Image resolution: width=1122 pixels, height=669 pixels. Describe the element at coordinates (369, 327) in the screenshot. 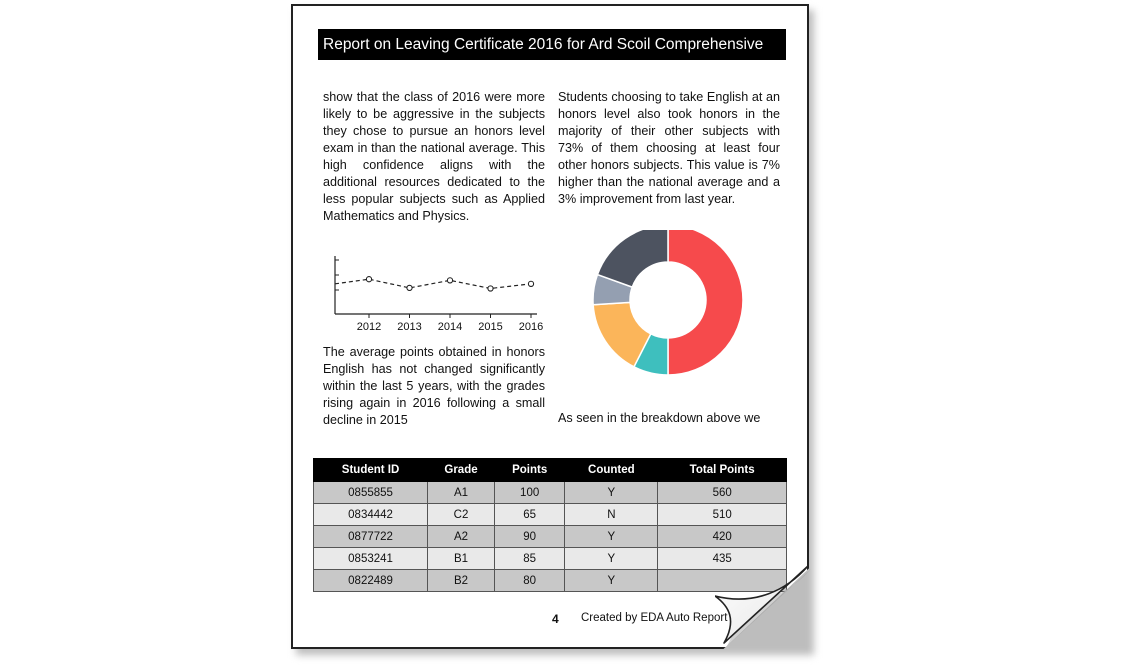

I see `x-tick-label: 2012` at that location.